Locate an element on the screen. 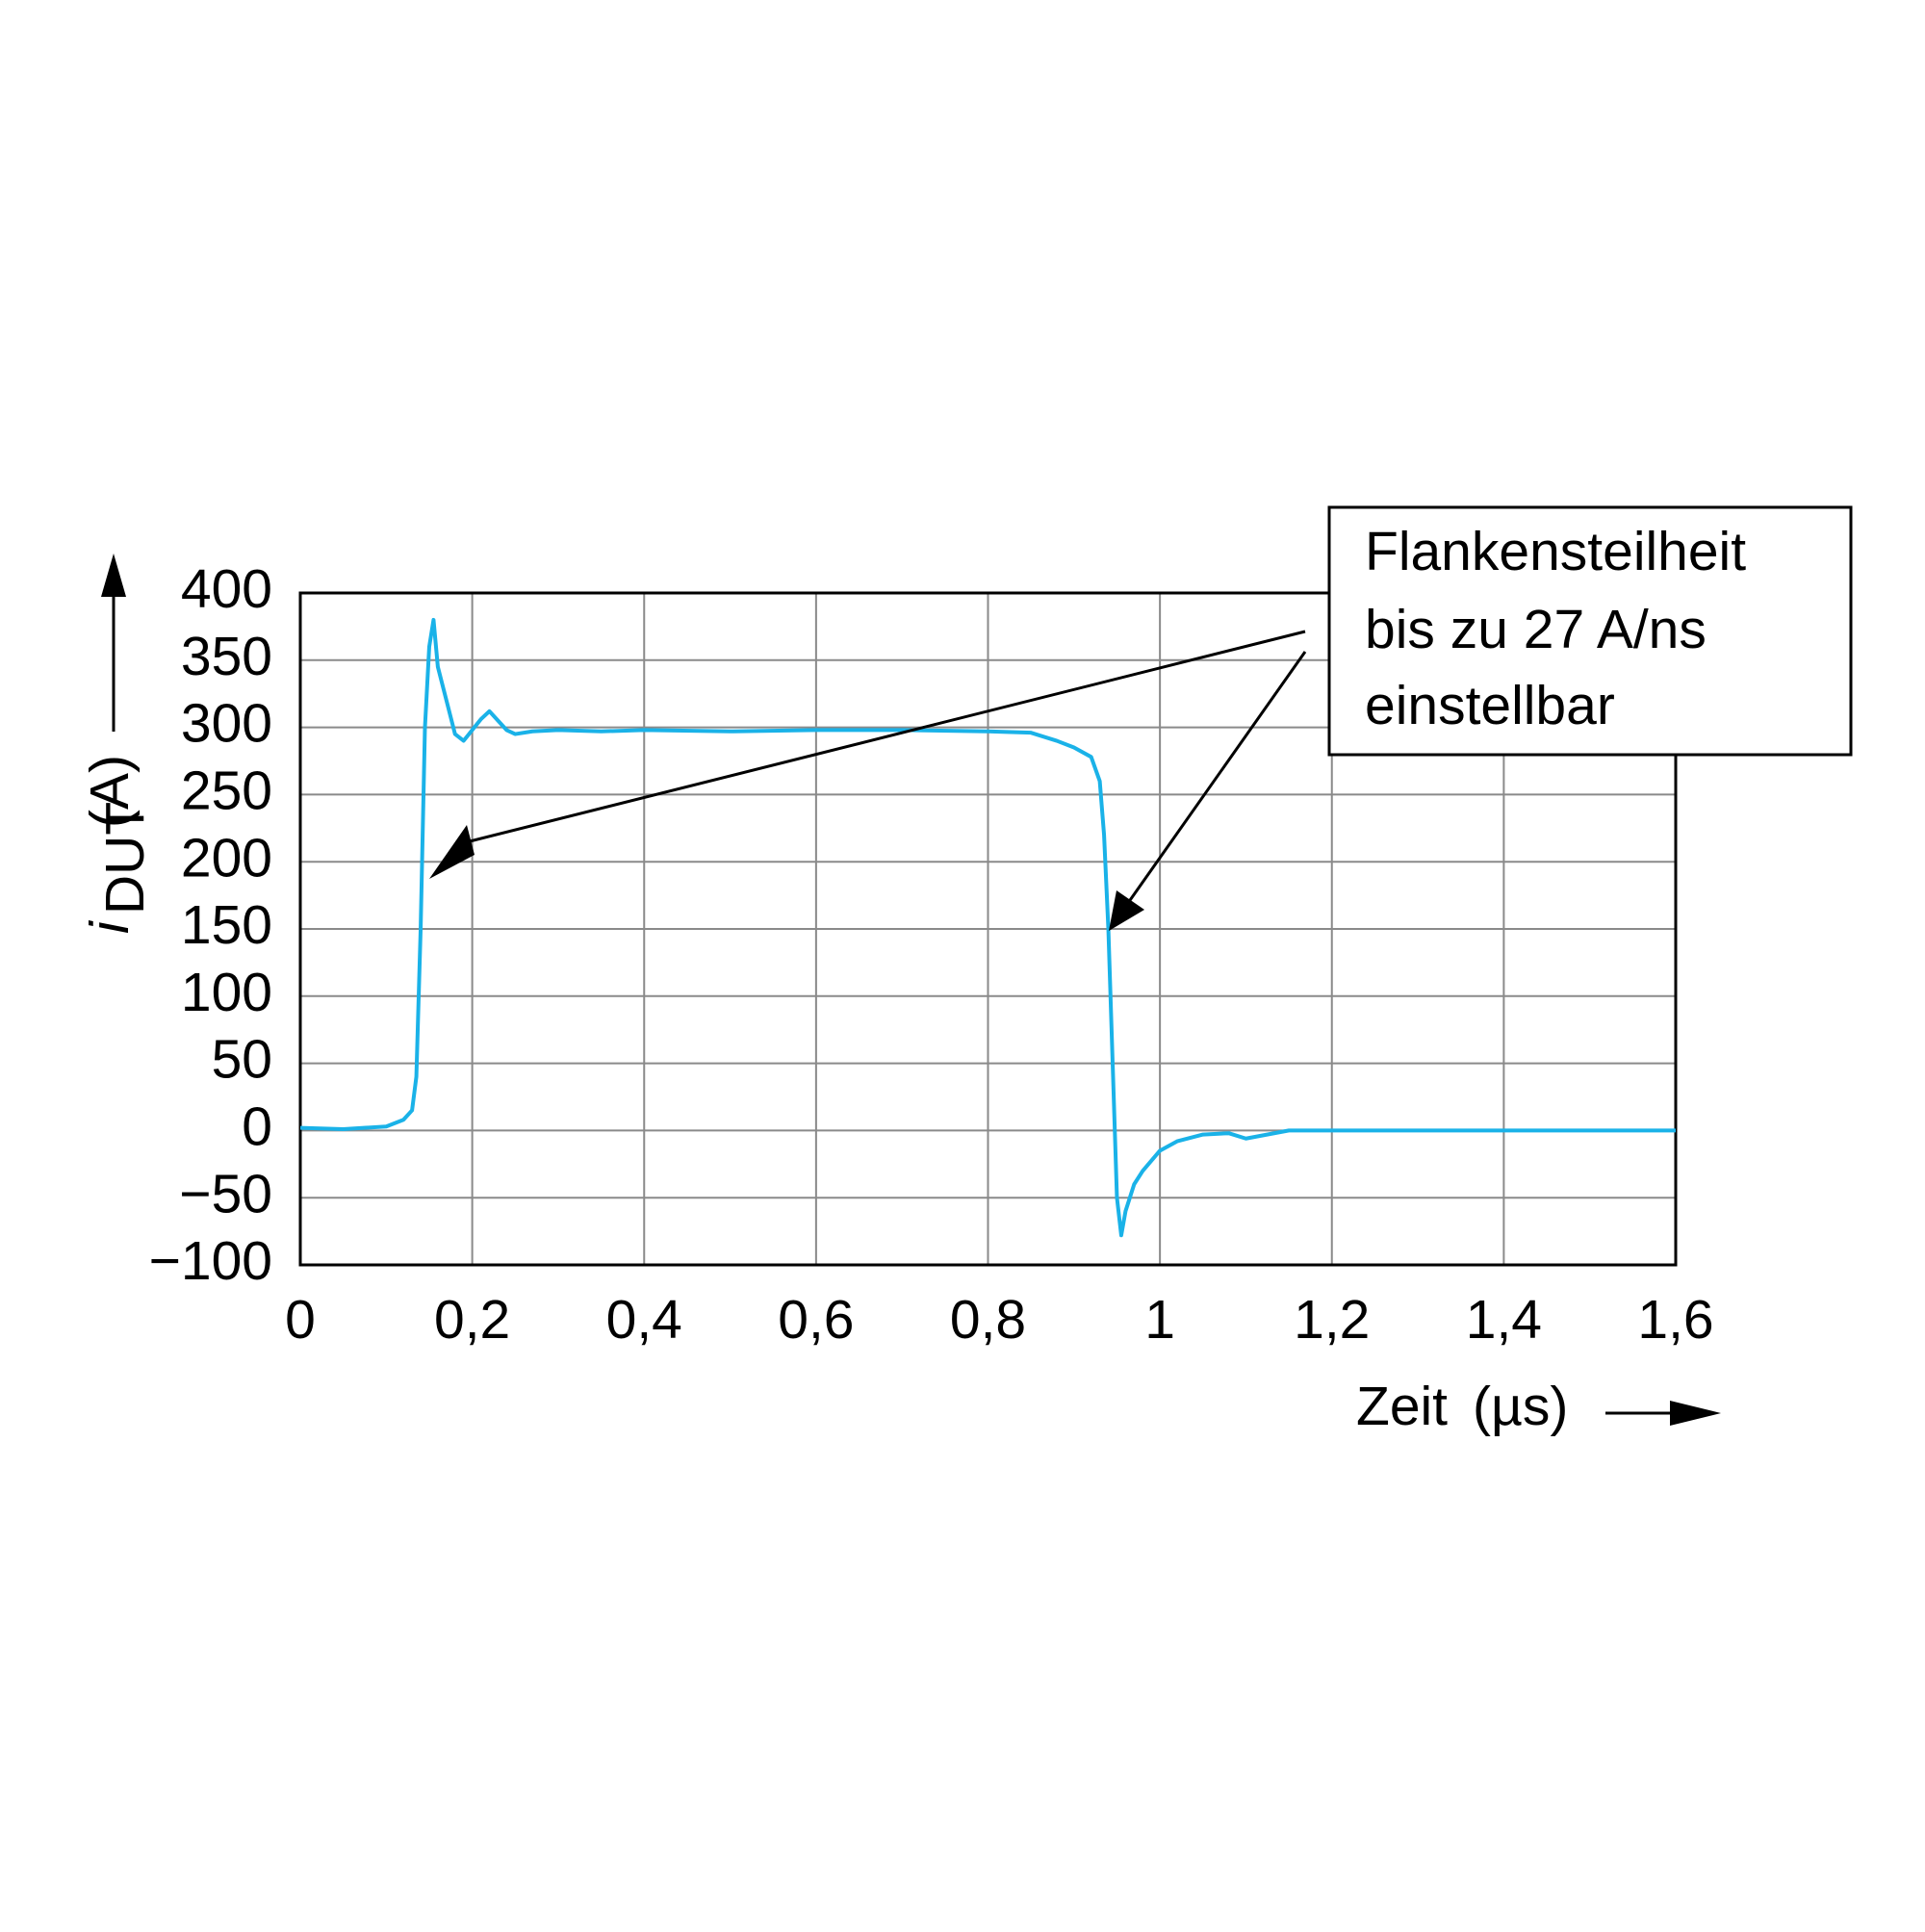 The image size is (1925, 1932). y-axis-label: i DUT (A) is located at coordinates (117, 744).